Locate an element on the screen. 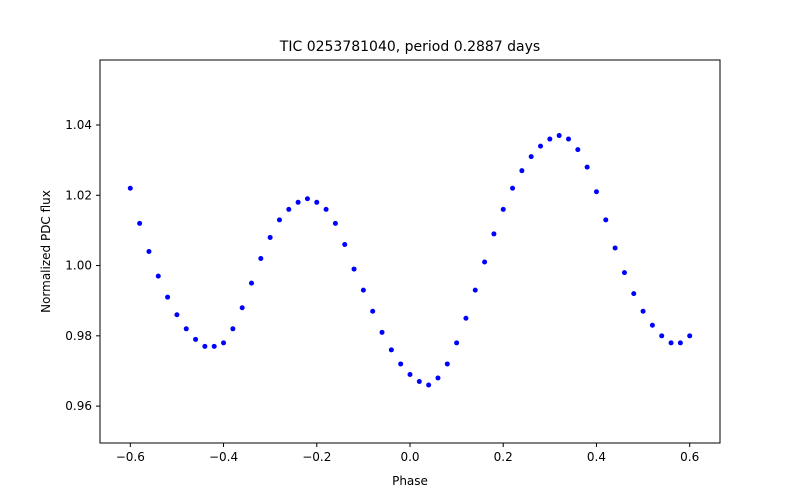  y-tick-label: 1.00 is located at coordinates (78, 266).